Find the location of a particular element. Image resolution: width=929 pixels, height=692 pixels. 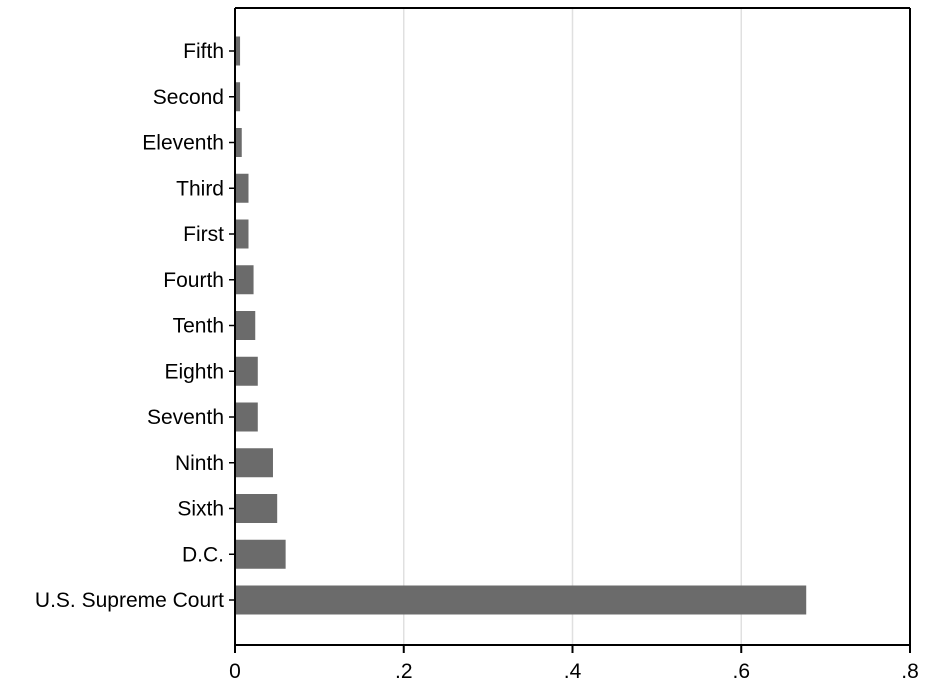

category-label: Third is located at coordinates (200, 188).